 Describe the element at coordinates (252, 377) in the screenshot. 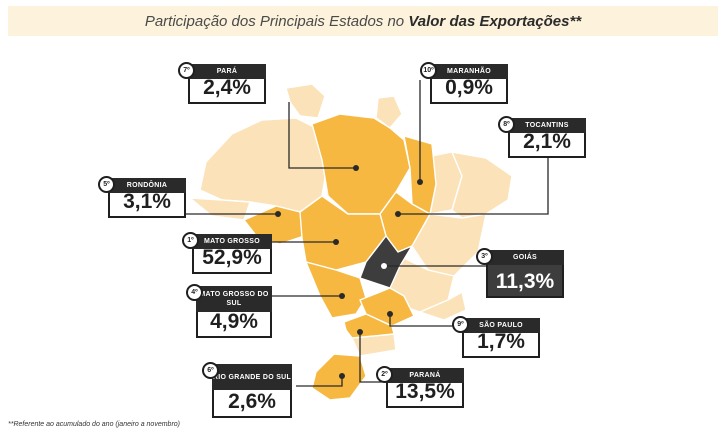

I see `card-label: RIO GRANDE DO SUL` at that location.